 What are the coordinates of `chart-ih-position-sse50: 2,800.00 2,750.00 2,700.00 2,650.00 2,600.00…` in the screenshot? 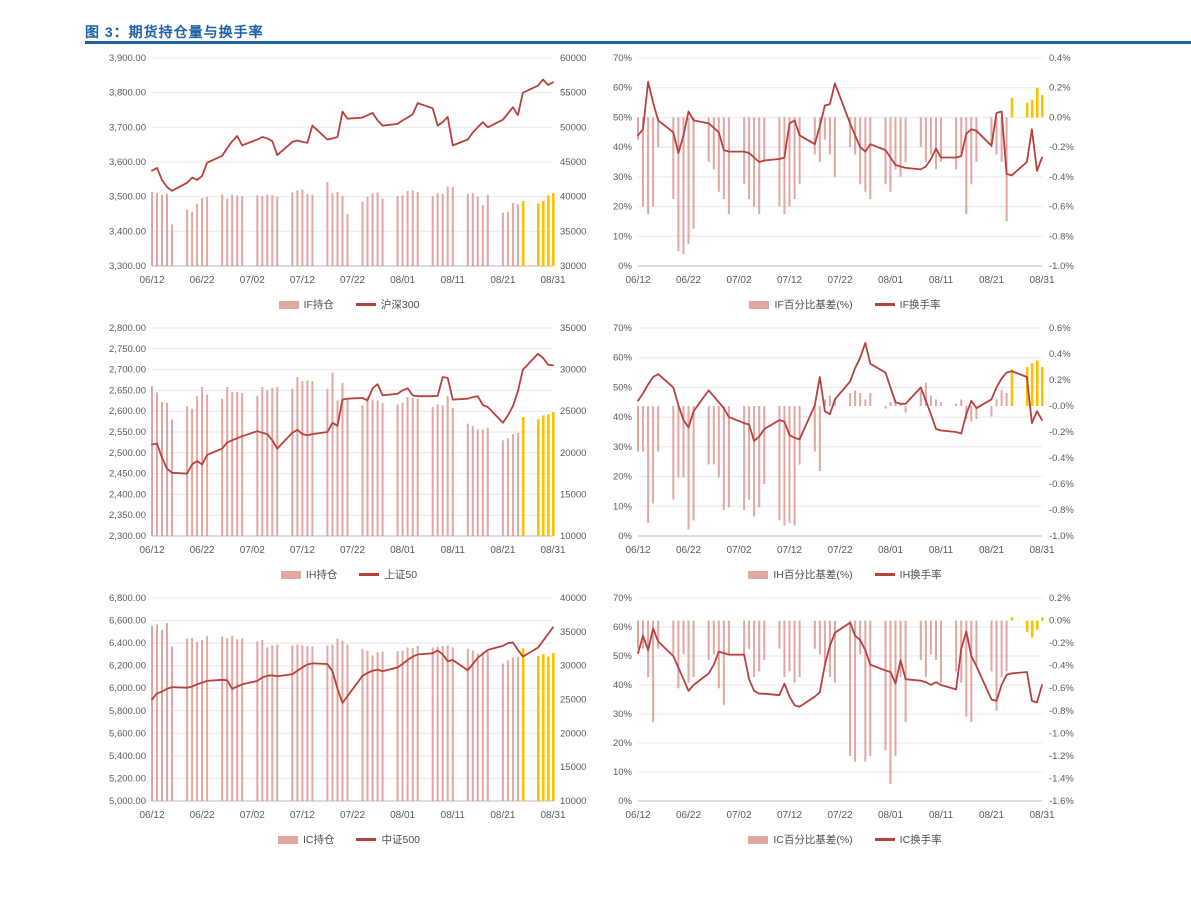 It's located at (349, 450).